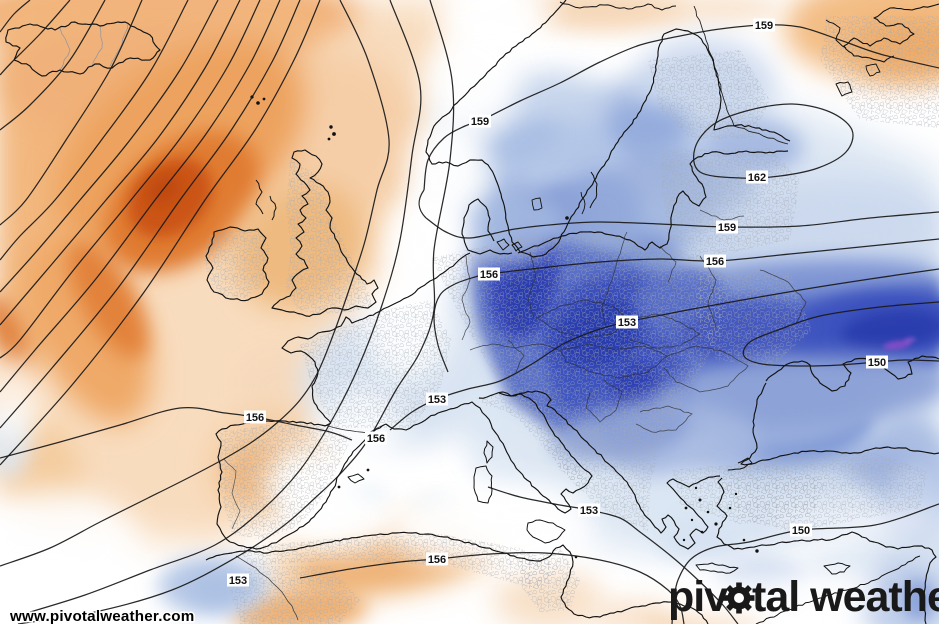 Image resolution: width=939 pixels, height=624 pixels. What do you see at coordinates (101, 616) in the screenshot?
I see `svg-text: www.pivotalweather.com` at bounding box center [101, 616].